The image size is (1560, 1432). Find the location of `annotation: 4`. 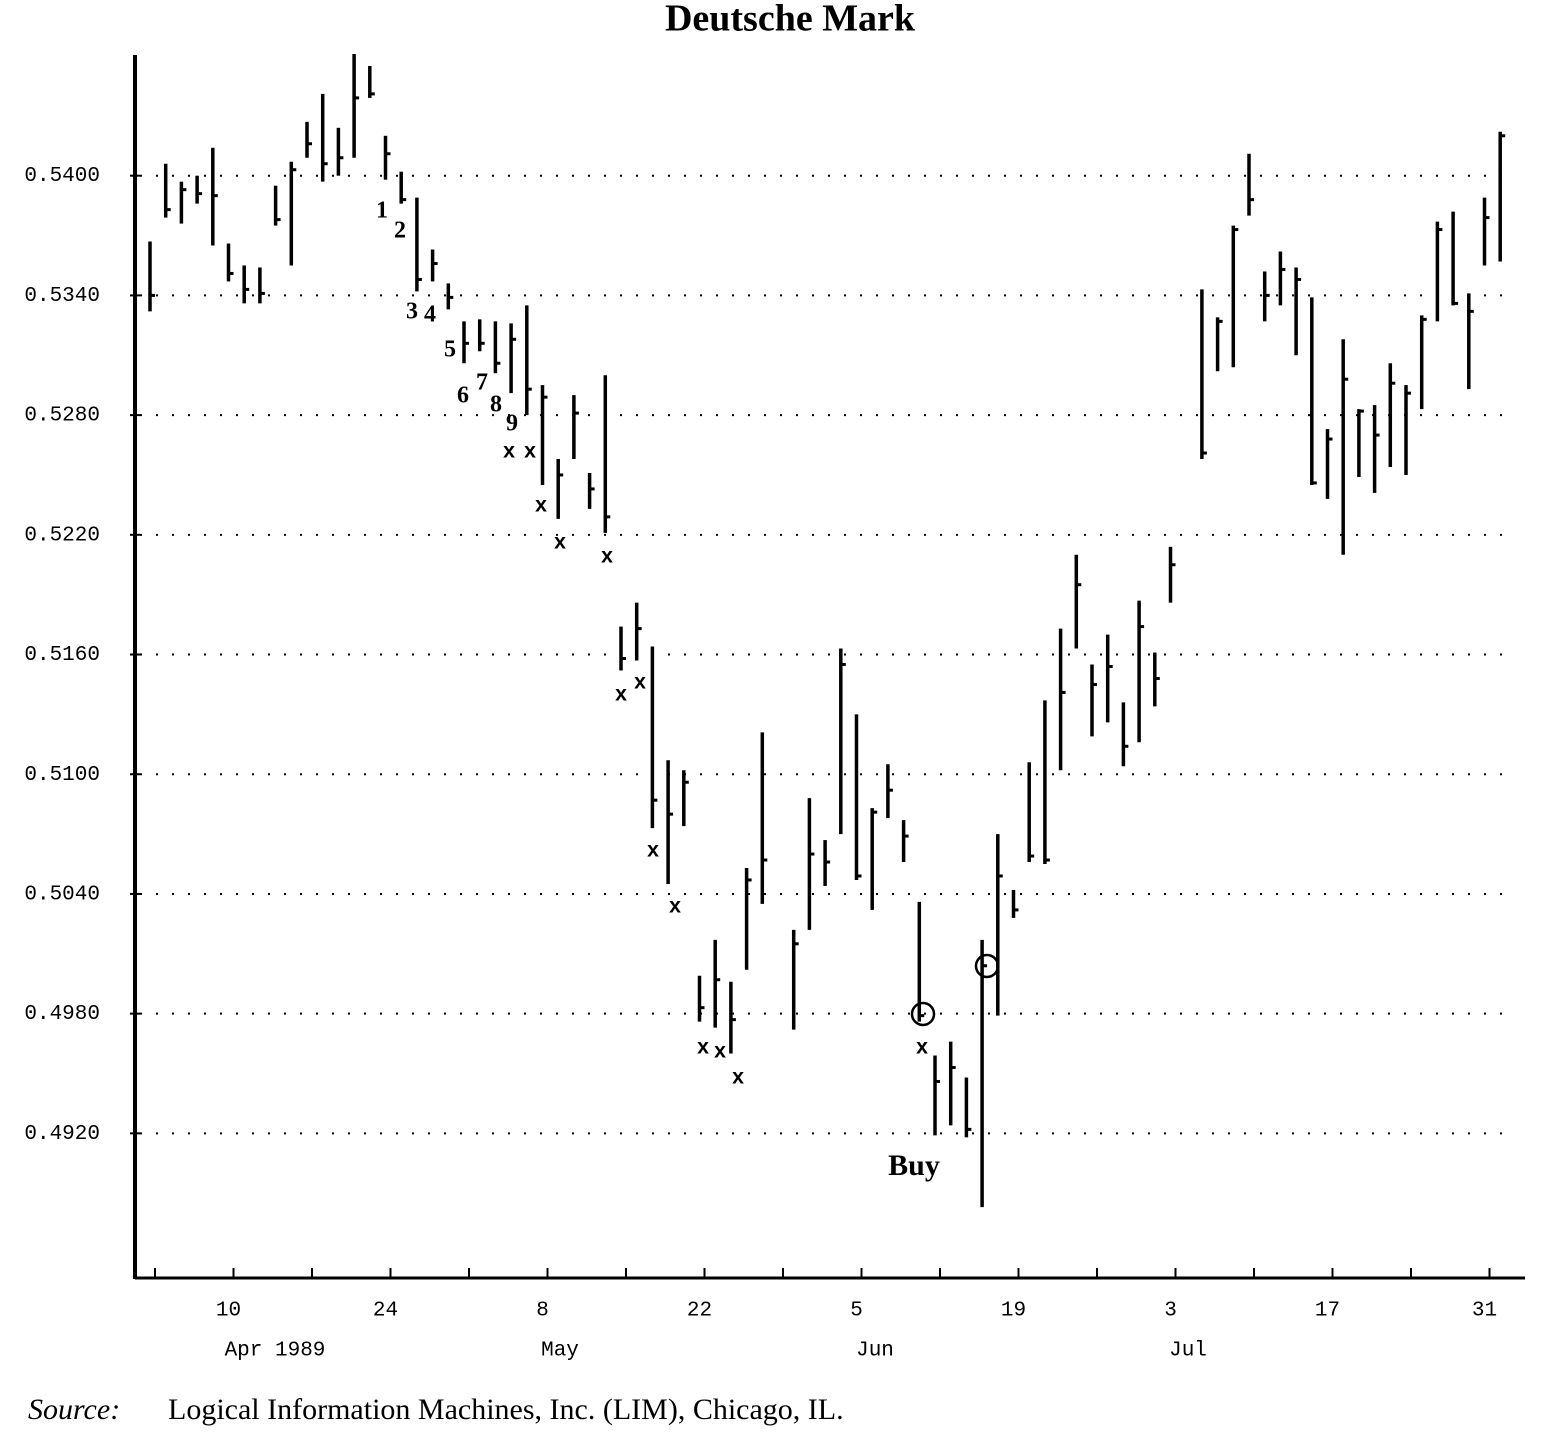

annotation: 4 is located at coordinates (430, 315).